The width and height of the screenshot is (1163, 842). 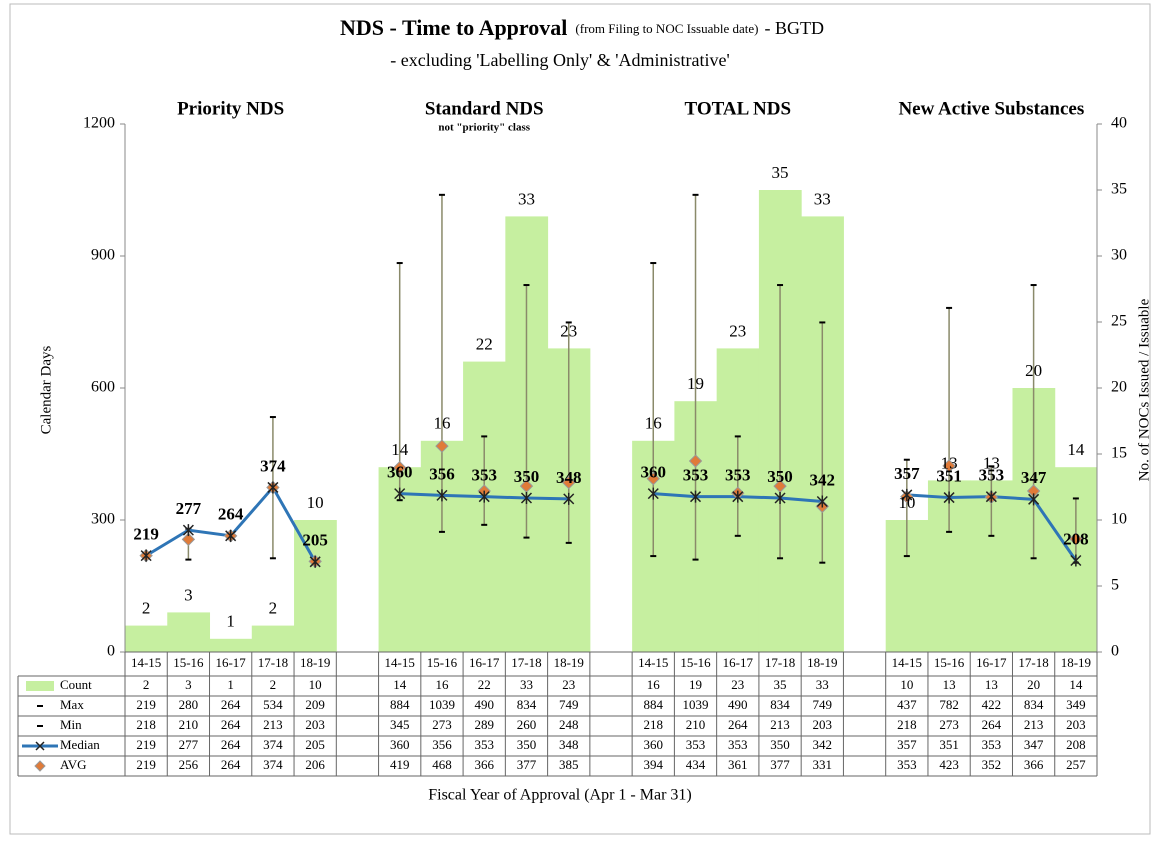 What do you see at coordinates (273, 744) in the screenshot?
I see `table-value: 374` at bounding box center [273, 744].